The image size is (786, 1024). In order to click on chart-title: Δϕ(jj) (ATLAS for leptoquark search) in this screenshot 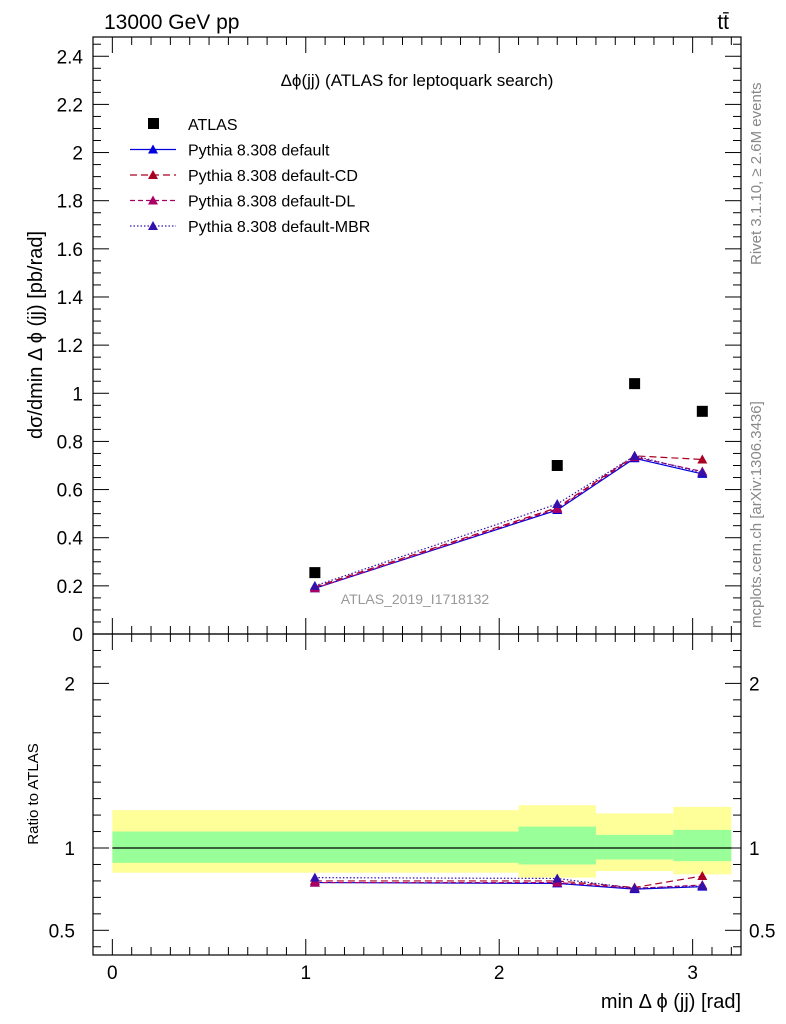, I will do `click(417, 80)`.